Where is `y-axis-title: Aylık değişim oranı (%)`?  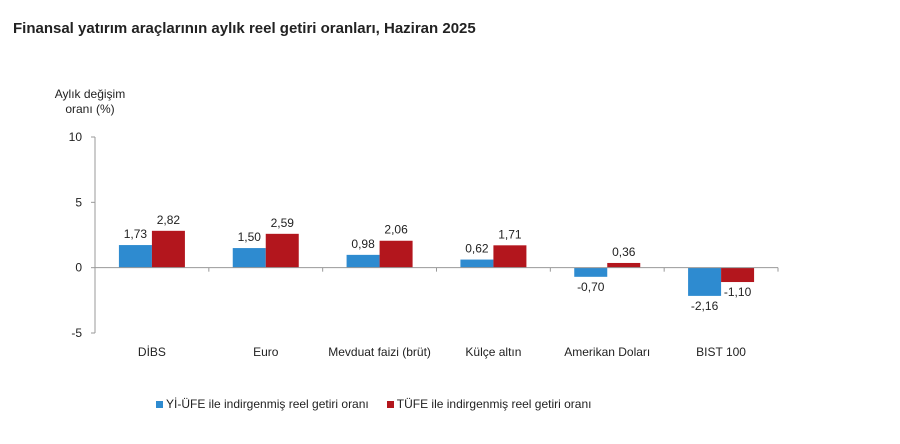
y-axis-title: Aylık değişim oranı (%) is located at coordinates (90, 102).